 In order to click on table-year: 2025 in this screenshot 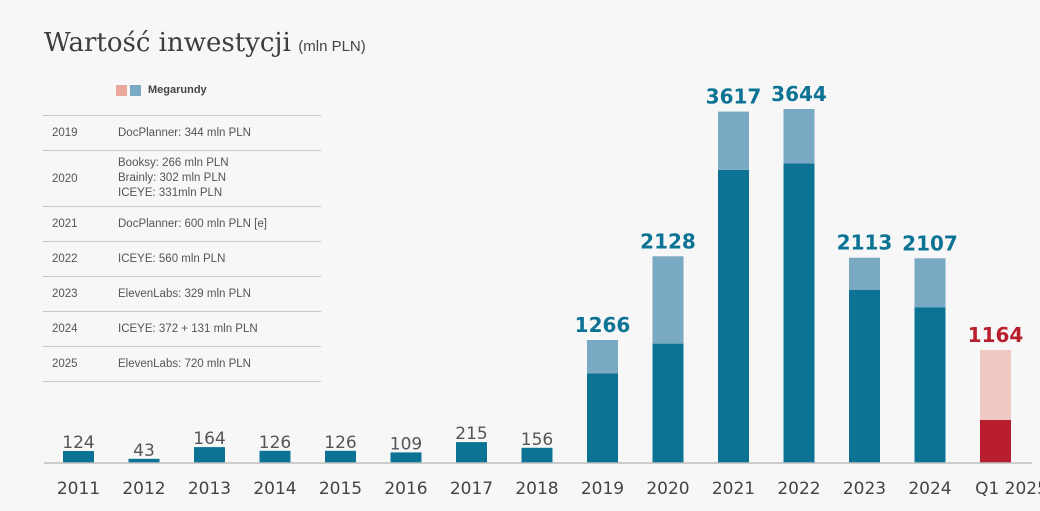, I will do `click(80, 364)`.